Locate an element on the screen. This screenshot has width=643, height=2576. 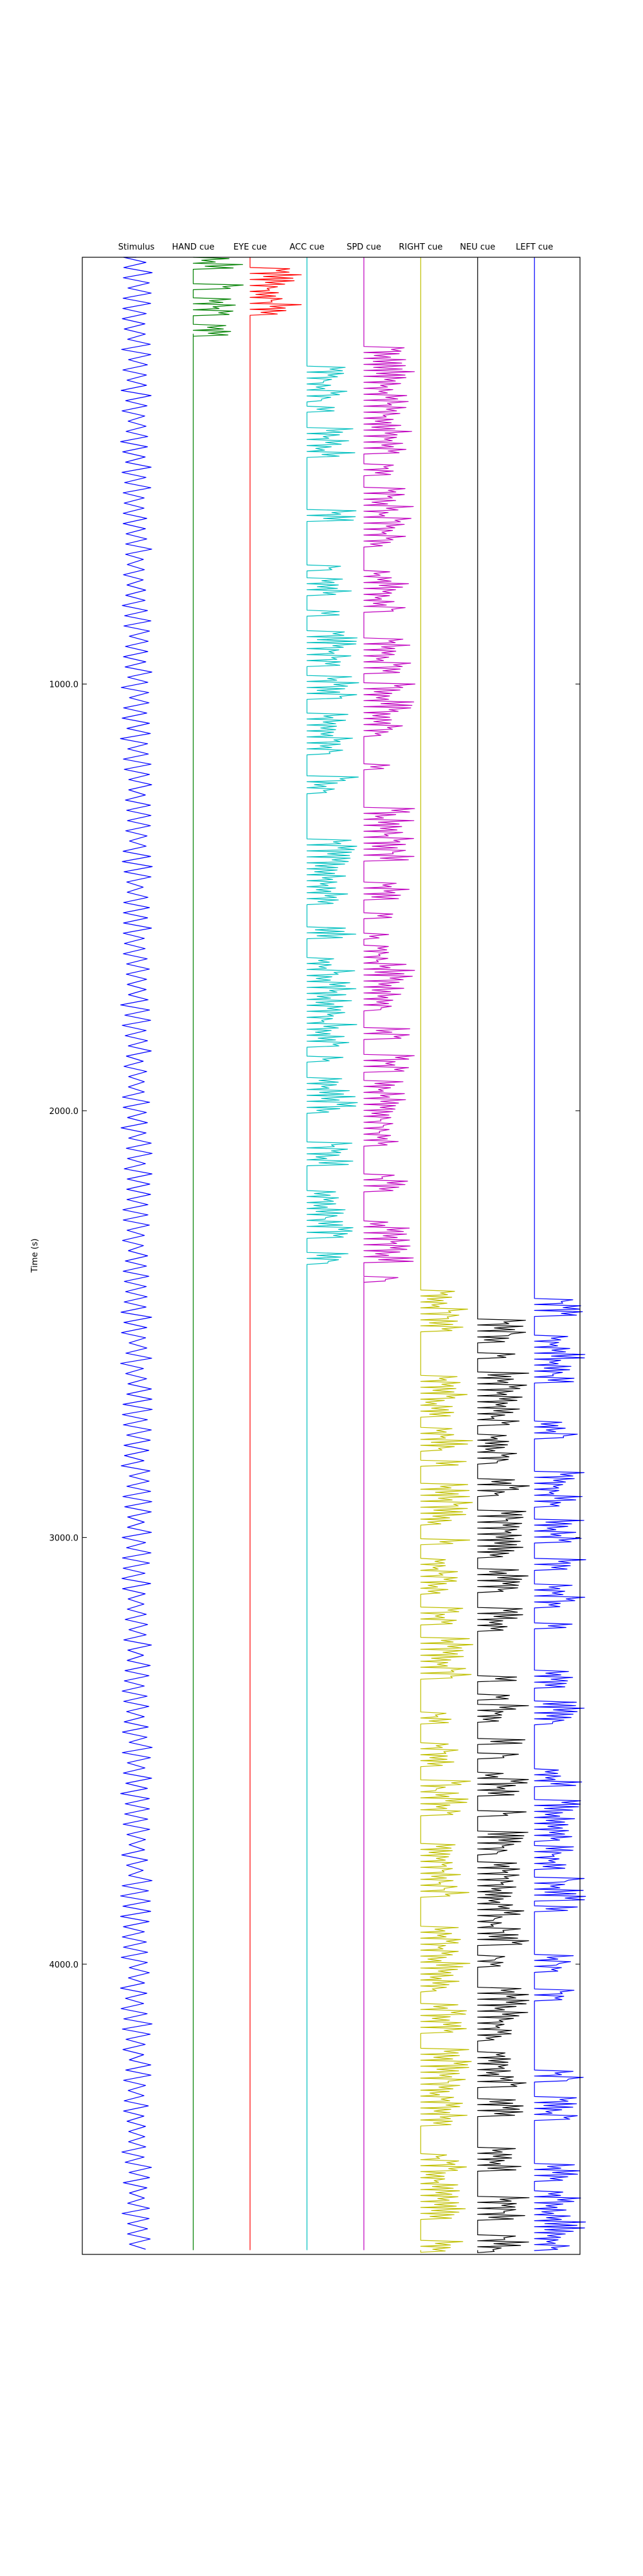
y-tick-label: 4000.0 is located at coordinates (64, 1965).